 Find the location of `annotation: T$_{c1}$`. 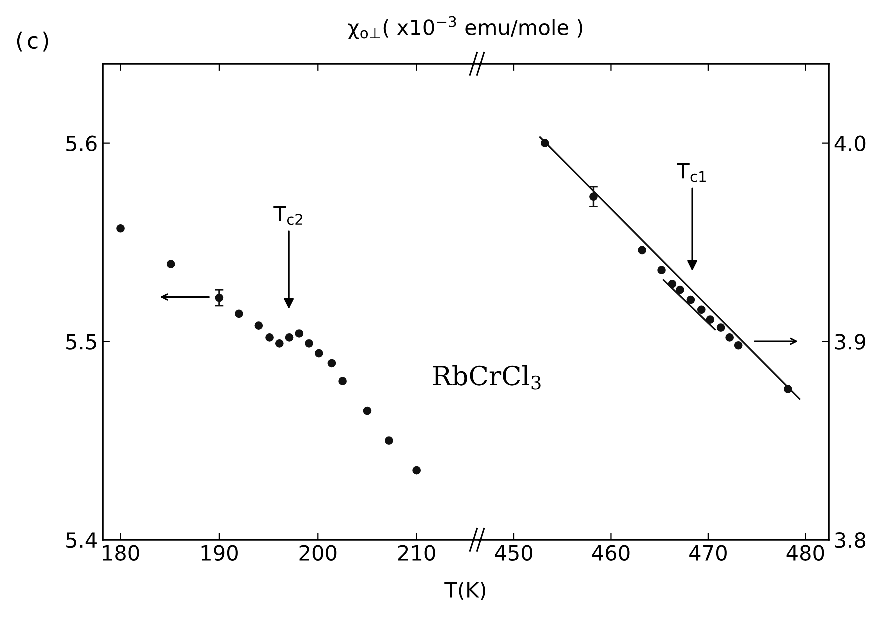

annotation: T$_{c1}$ is located at coordinates (691, 172).